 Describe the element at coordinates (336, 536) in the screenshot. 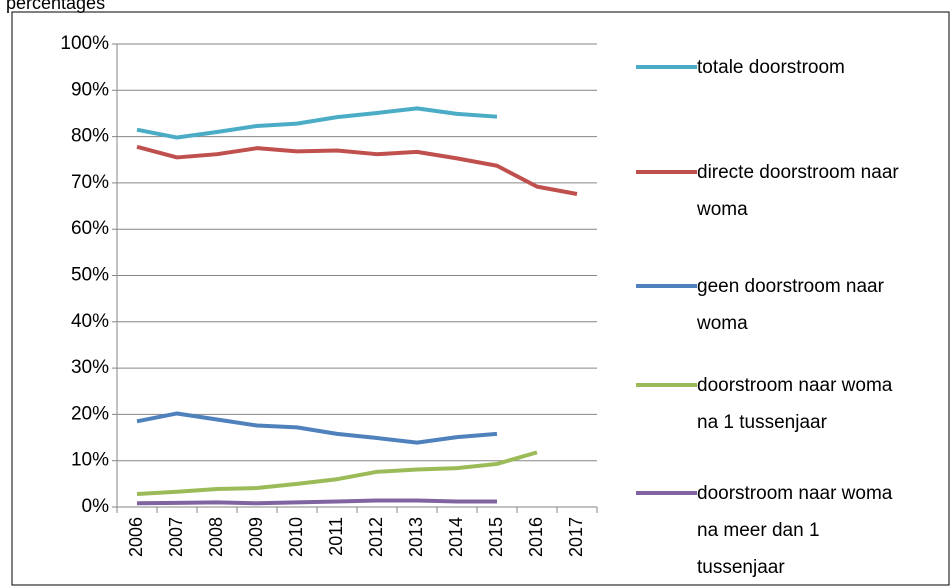

I see `x-tick-label: 2011` at that location.